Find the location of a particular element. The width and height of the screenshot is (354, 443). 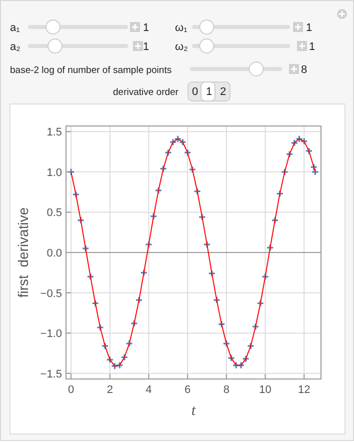

text: base-2 log of number of sample points is located at coordinates (91, 70).